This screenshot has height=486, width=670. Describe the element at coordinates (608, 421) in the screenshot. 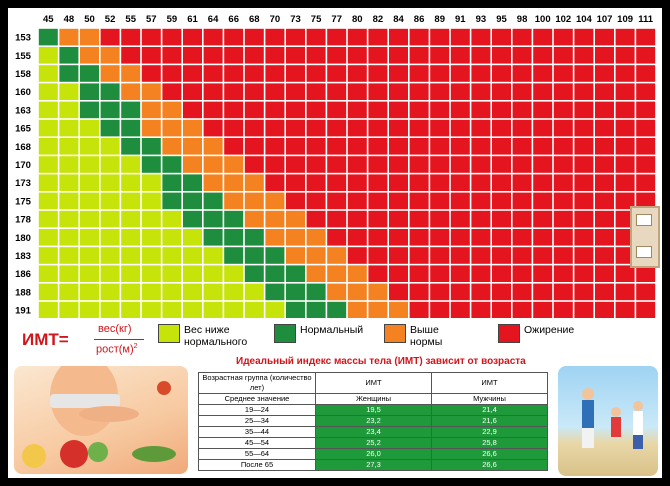

I see `family-beach-photo` at that location.